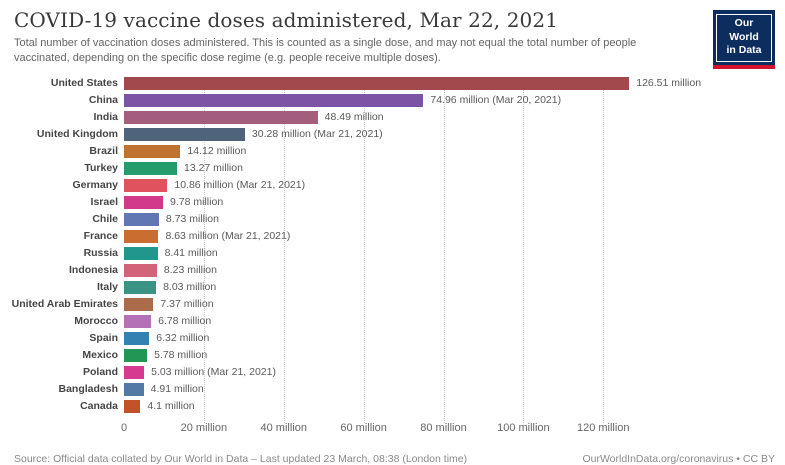  Describe the element at coordinates (449, 219) in the screenshot. I see `row-plot: 8.73 million` at that location.